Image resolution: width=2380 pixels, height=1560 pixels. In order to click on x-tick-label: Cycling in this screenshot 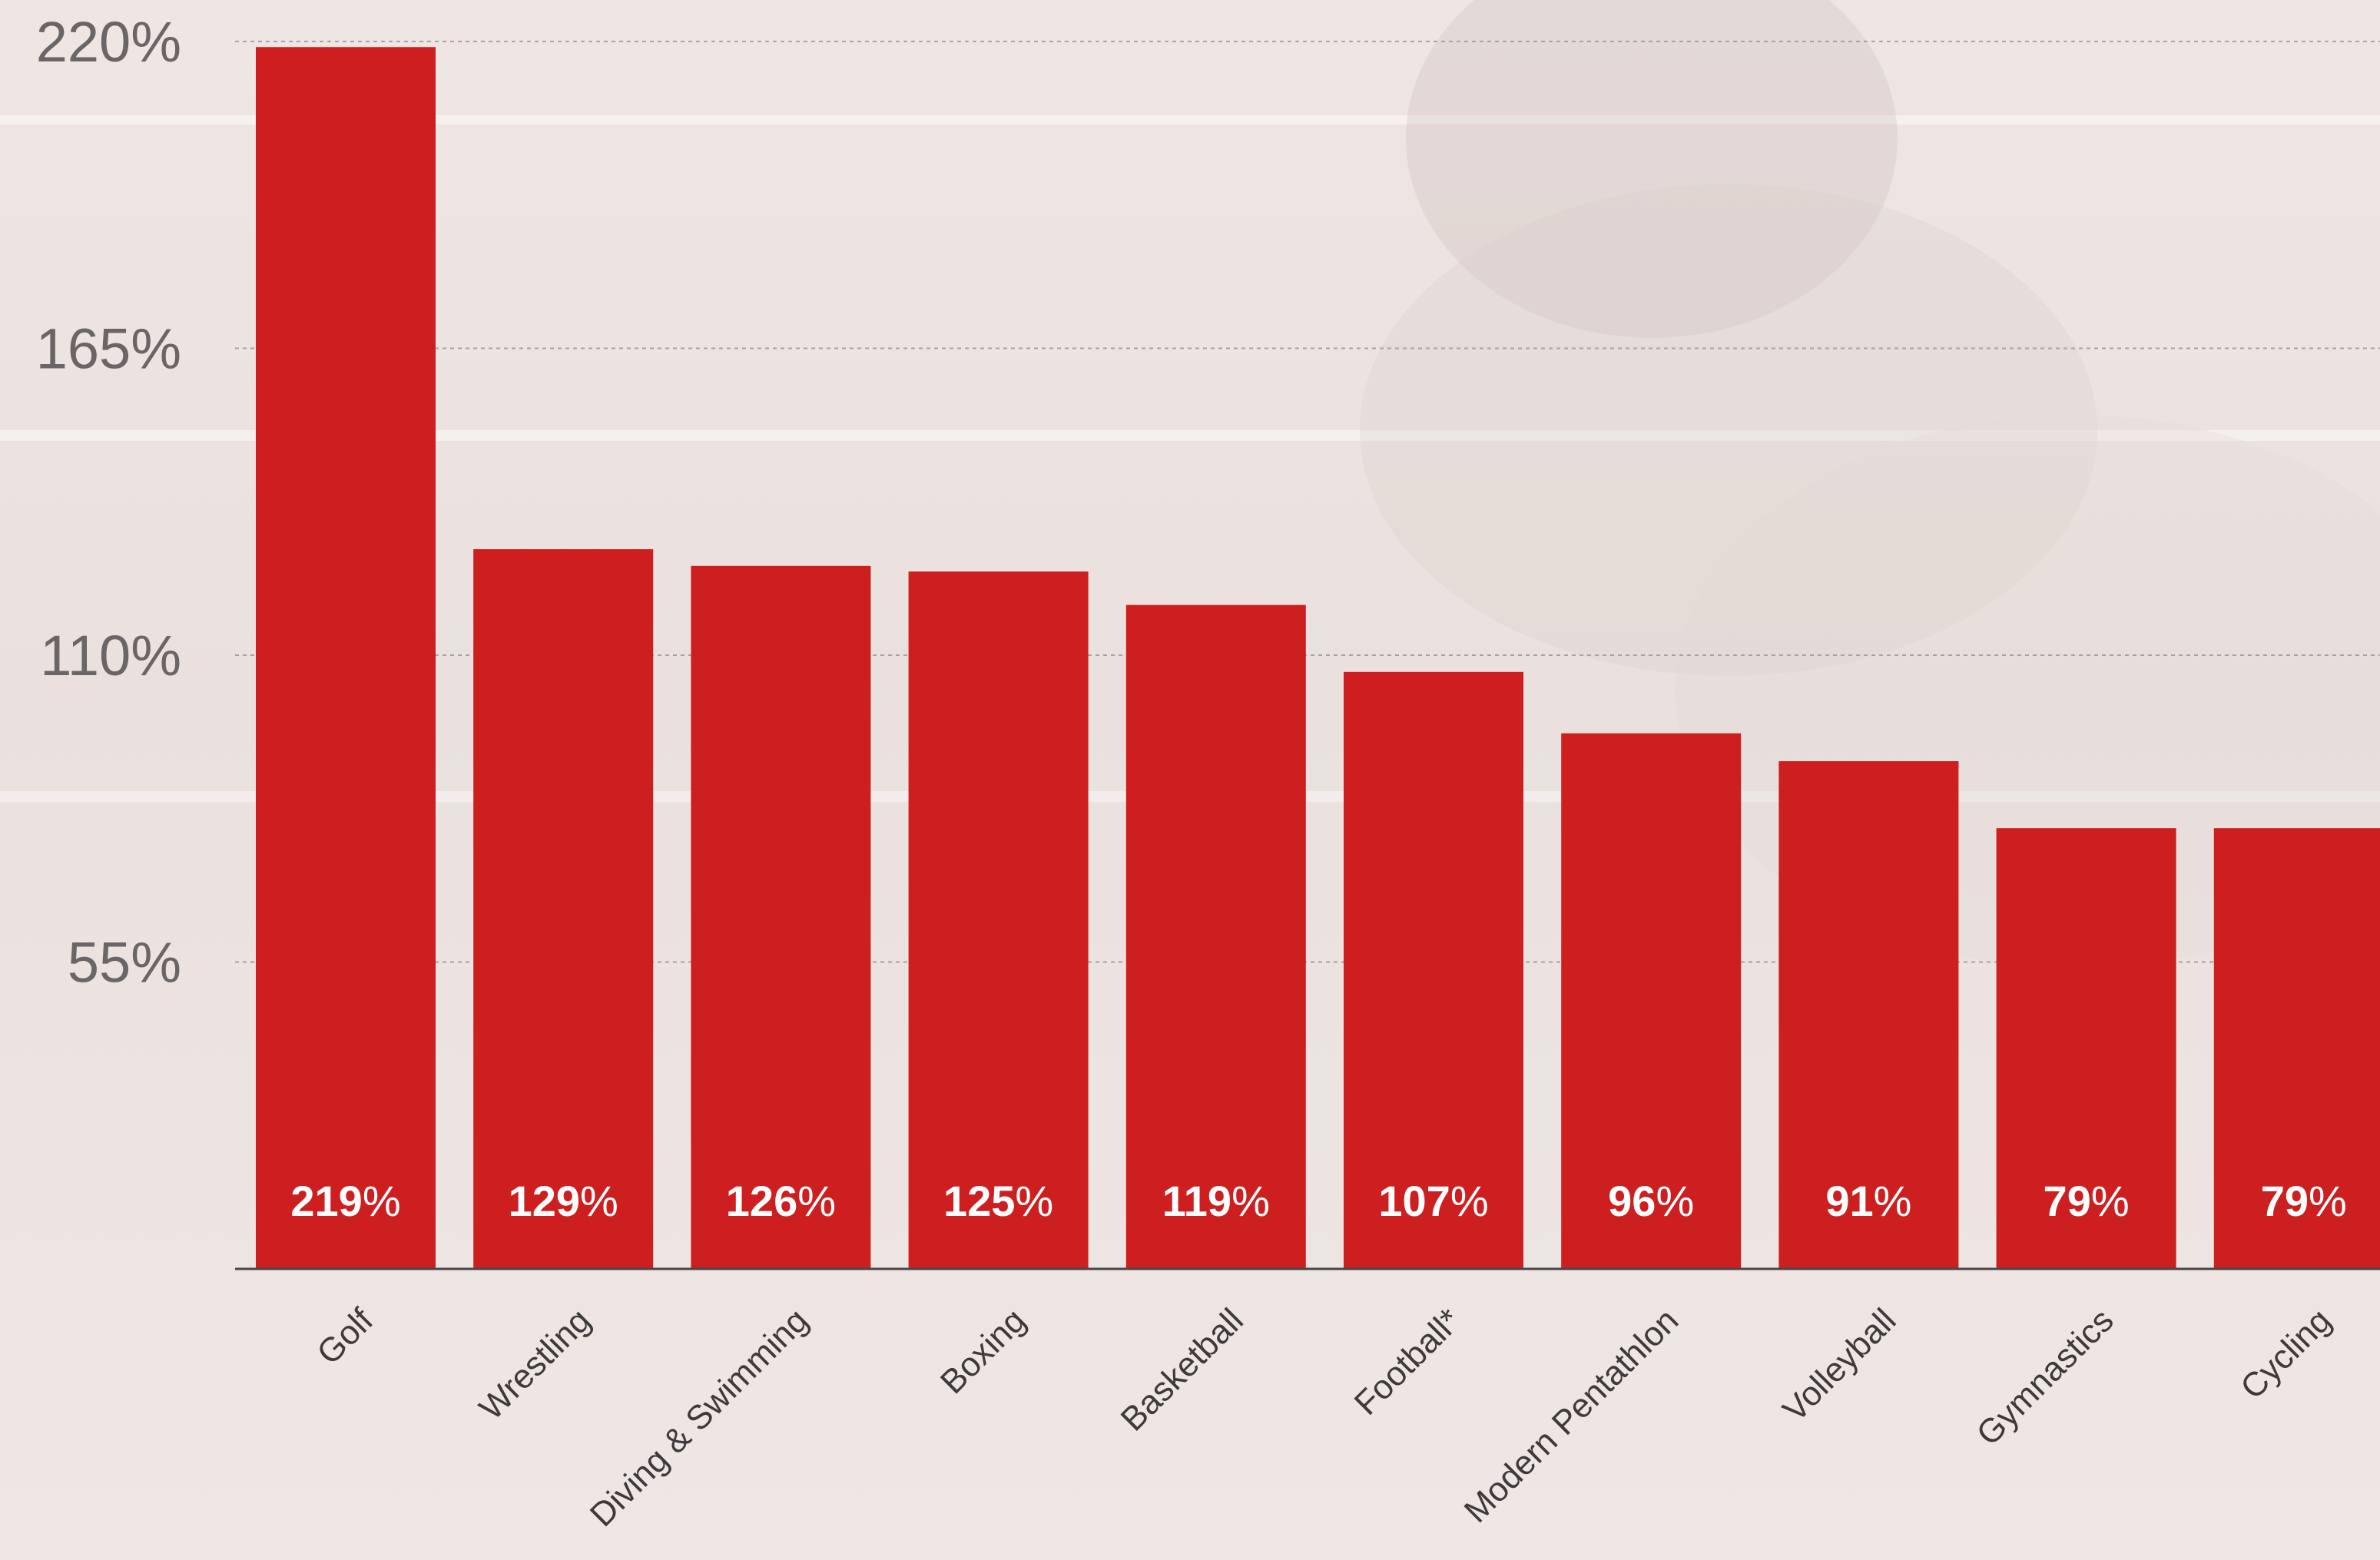, I will do `click(2286, 1353)`.